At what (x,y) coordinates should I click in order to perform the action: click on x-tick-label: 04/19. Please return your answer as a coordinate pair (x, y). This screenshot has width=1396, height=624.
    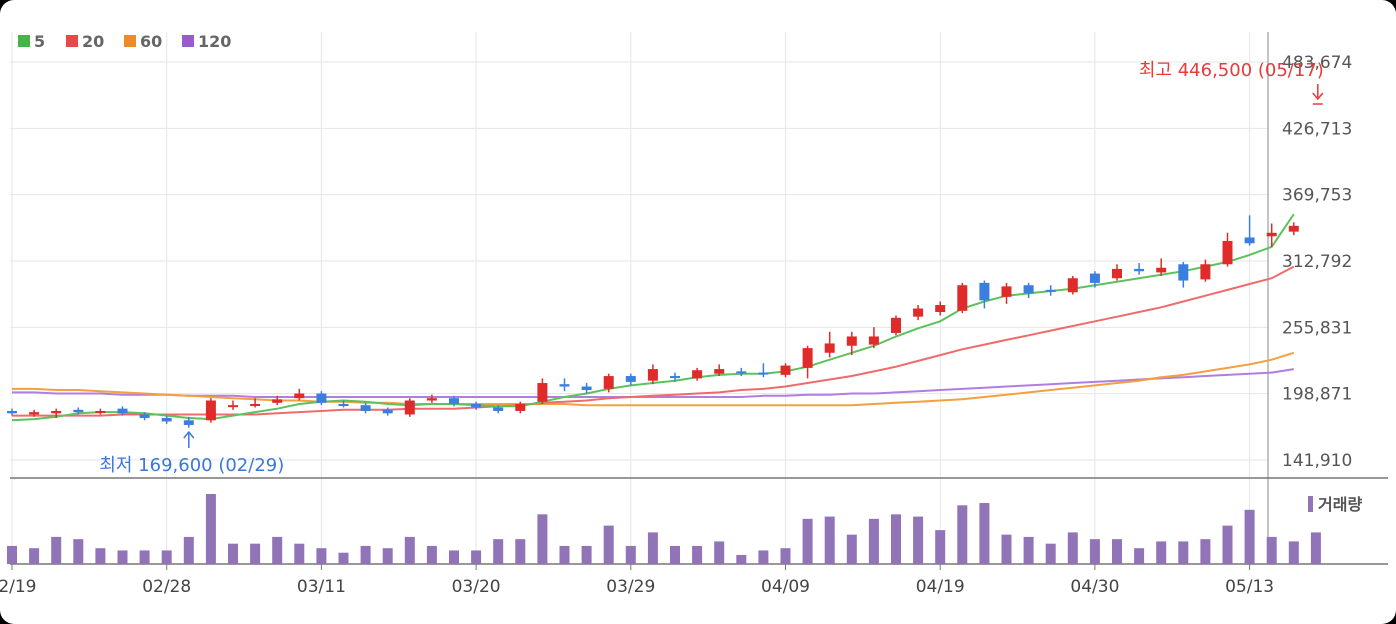
    Looking at the image, I should click on (940, 587).